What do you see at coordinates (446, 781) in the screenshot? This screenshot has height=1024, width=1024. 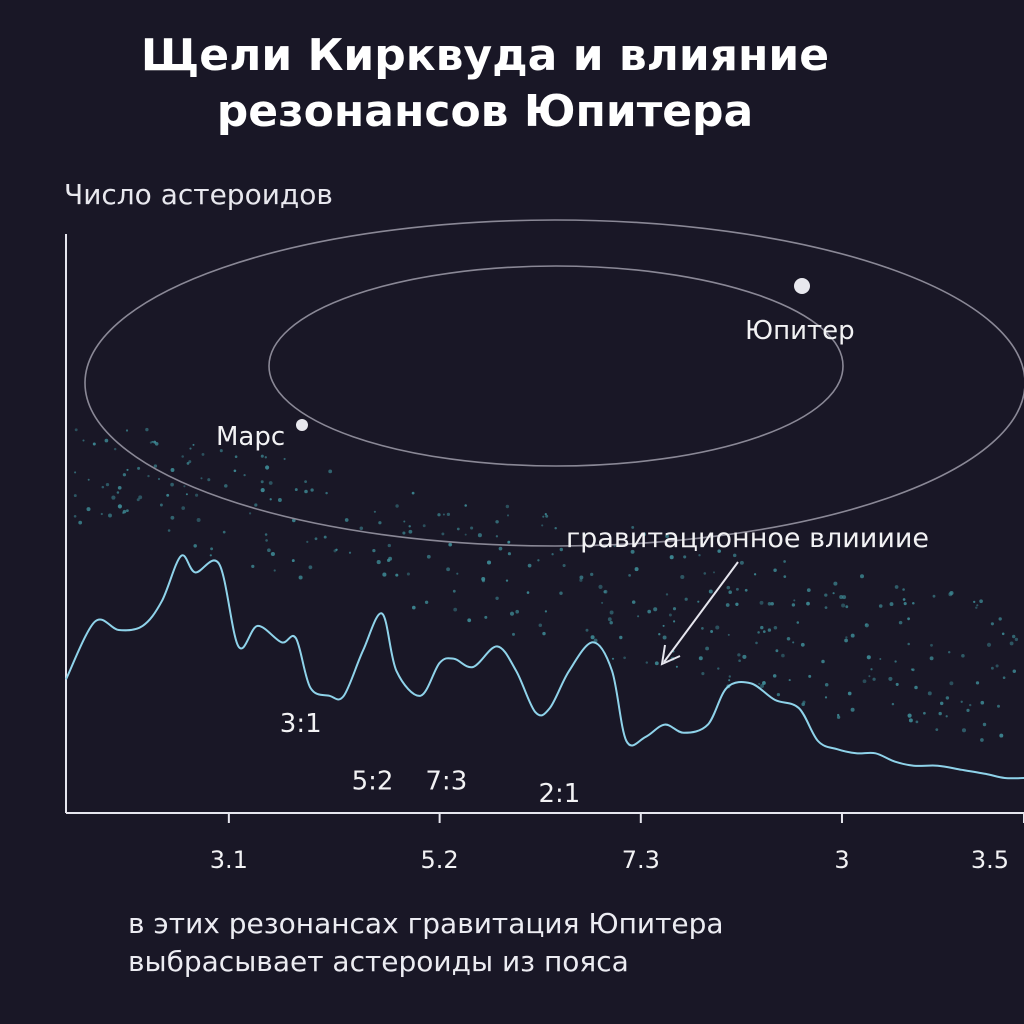 I see `resonance-label: 7:3` at bounding box center [446, 781].